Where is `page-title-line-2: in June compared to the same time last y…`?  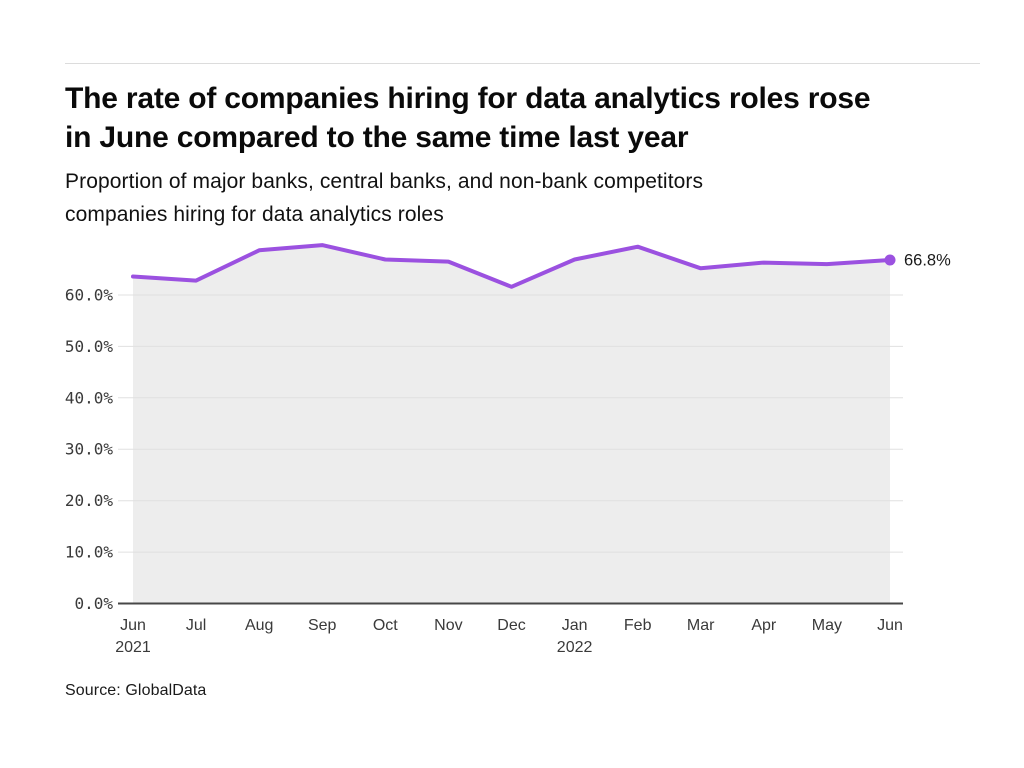 page-title-line-2: in June compared to the same time last y… is located at coordinates (377, 137).